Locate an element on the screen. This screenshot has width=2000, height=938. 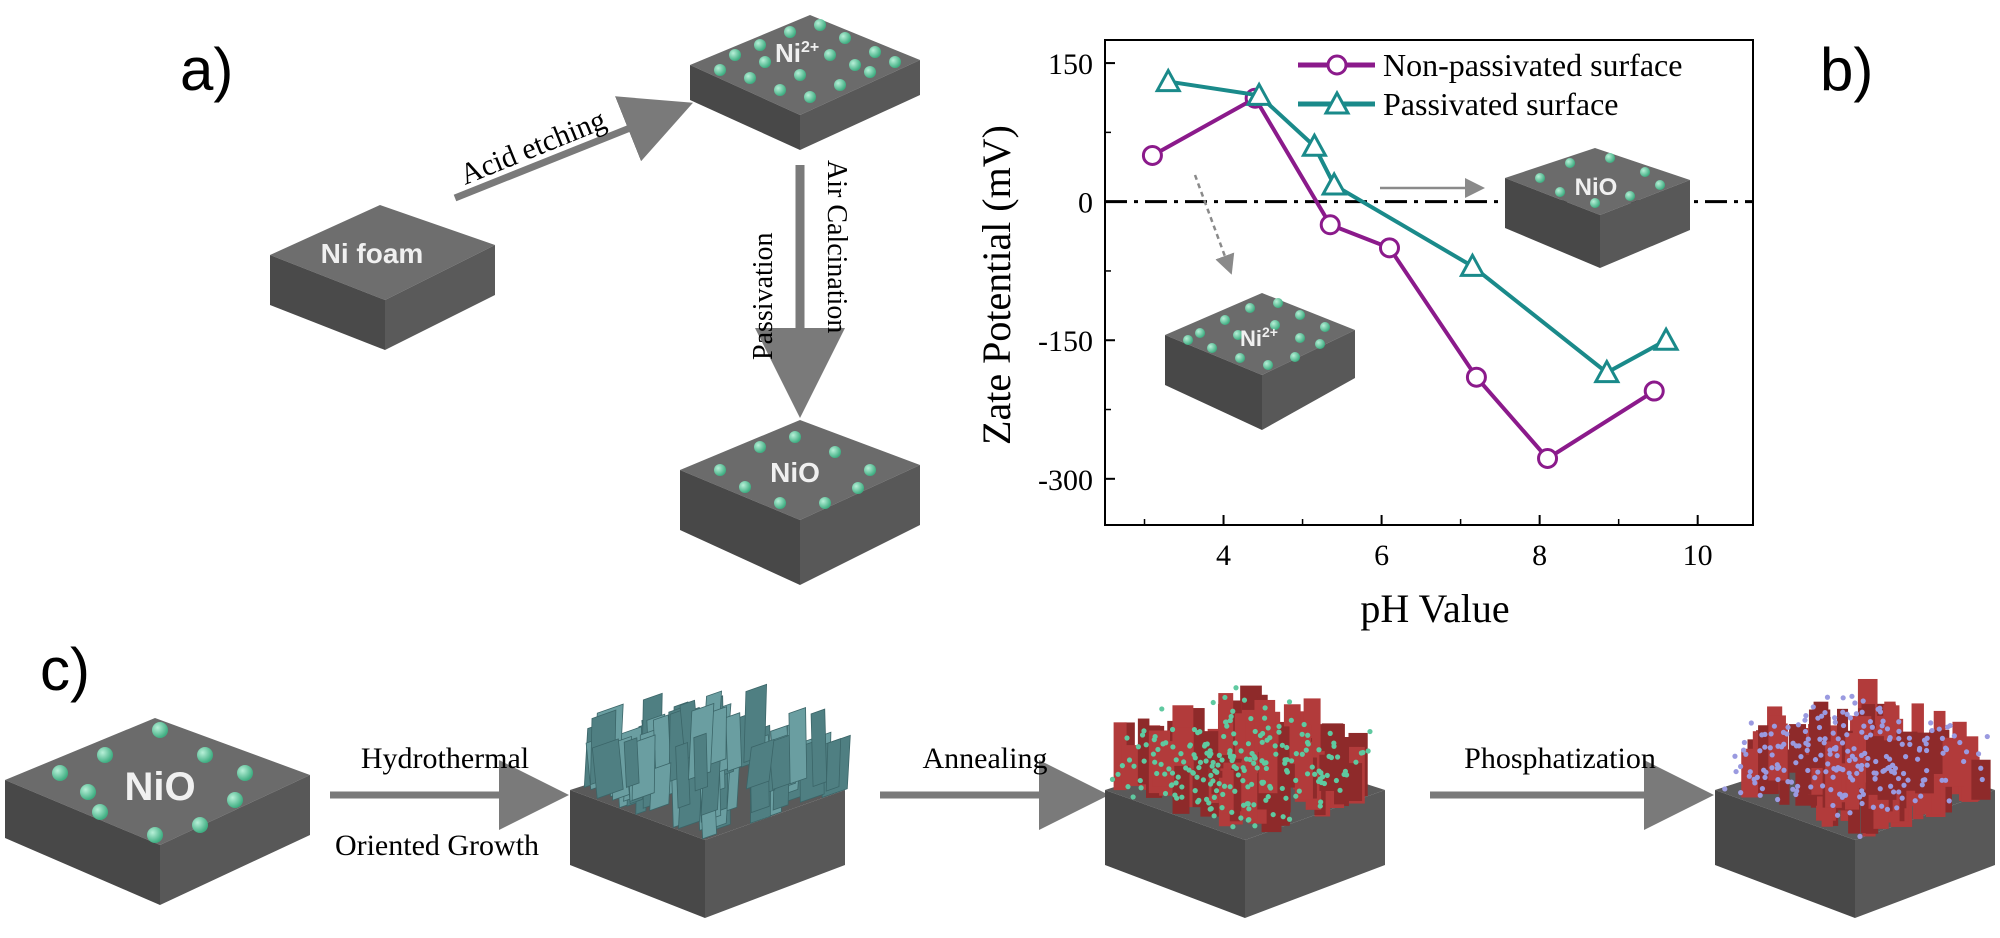
y-tick-label: -300 is located at coordinates (1065, 480).